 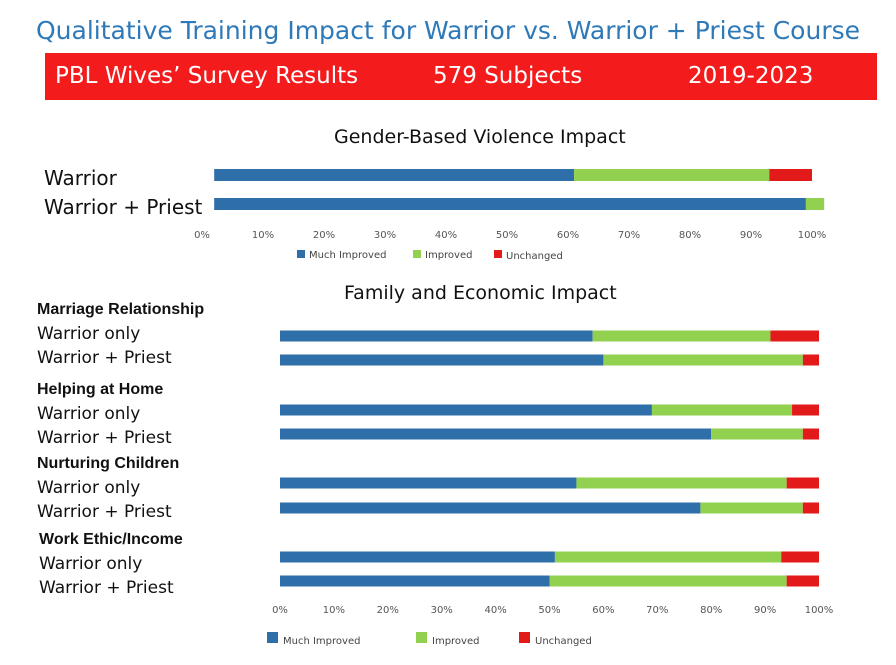 I want to click on chart2-x-tick-label: 90%, so click(x=765, y=610).